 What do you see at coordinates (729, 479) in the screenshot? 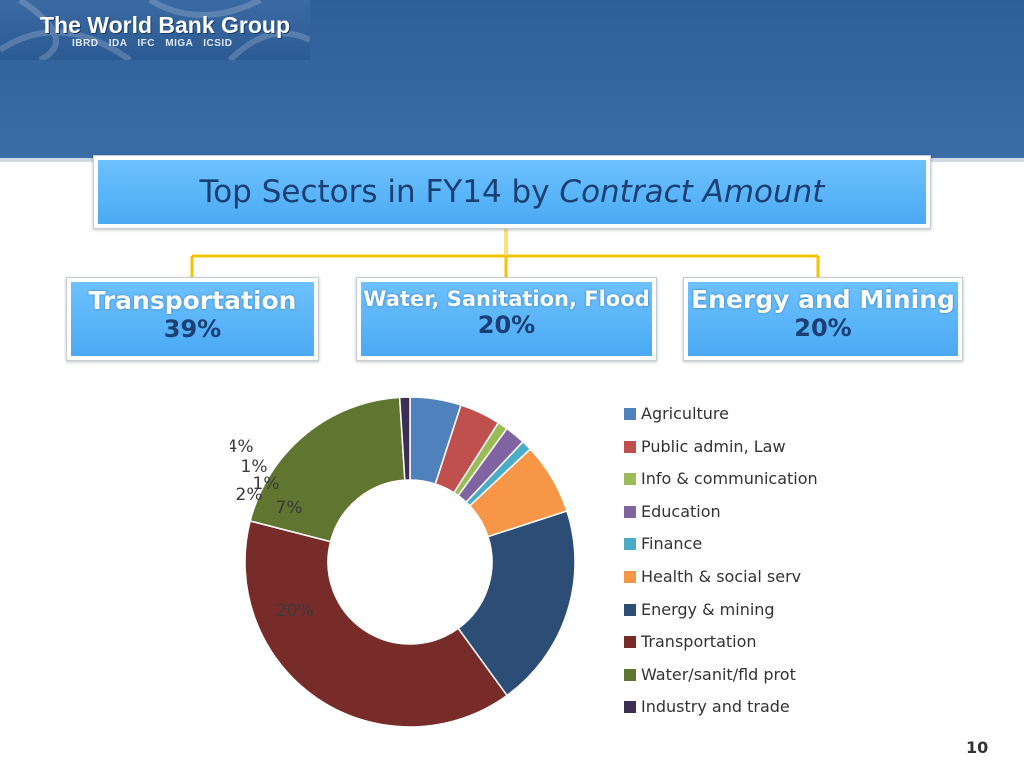
I see `legend-label: Info & communication` at bounding box center [729, 479].